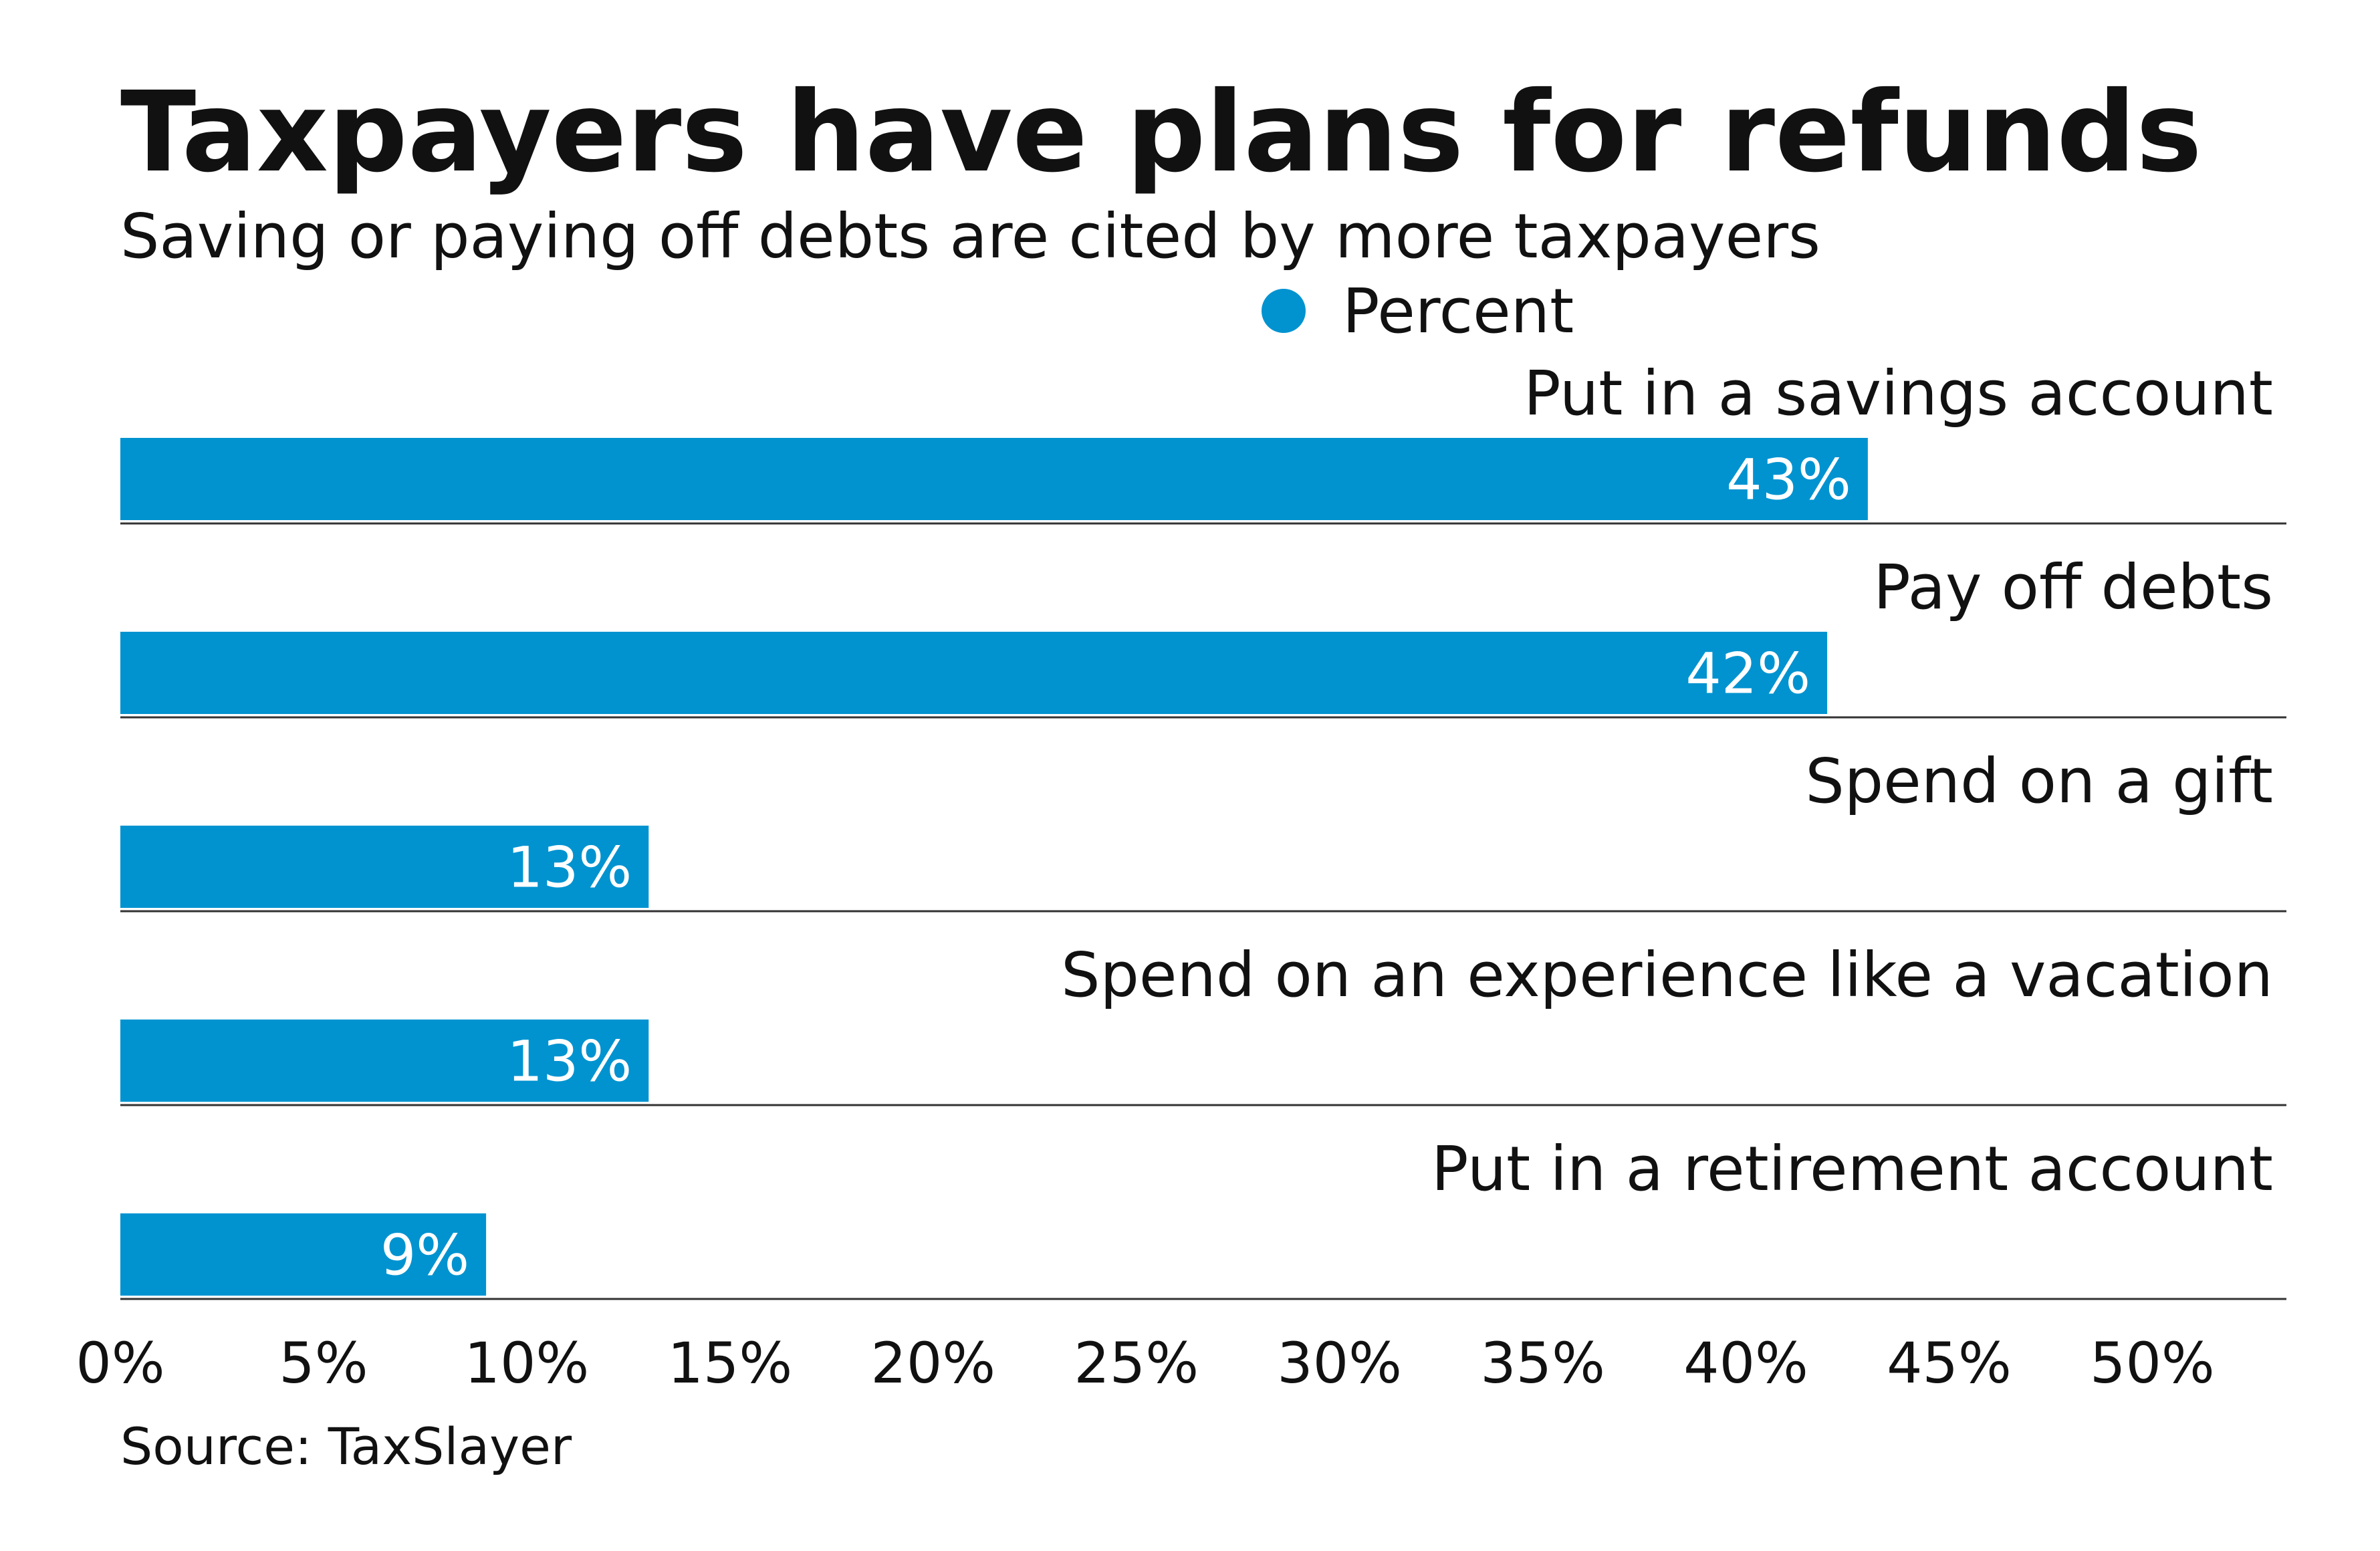 This screenshot has width=2380, height=1551. I want to click on chart-title: Taxpayers have plans for refunds, so click(1161, 132).